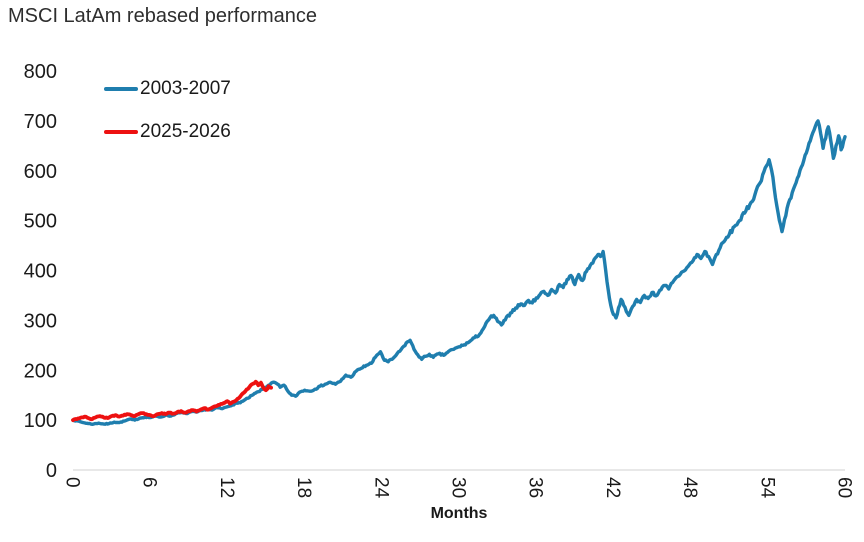 The height and width of the screenshot is (542, 864). Describe the element at coordinates (844, 487) in the screenshot. I see `x-tick-label: 60` at that location.